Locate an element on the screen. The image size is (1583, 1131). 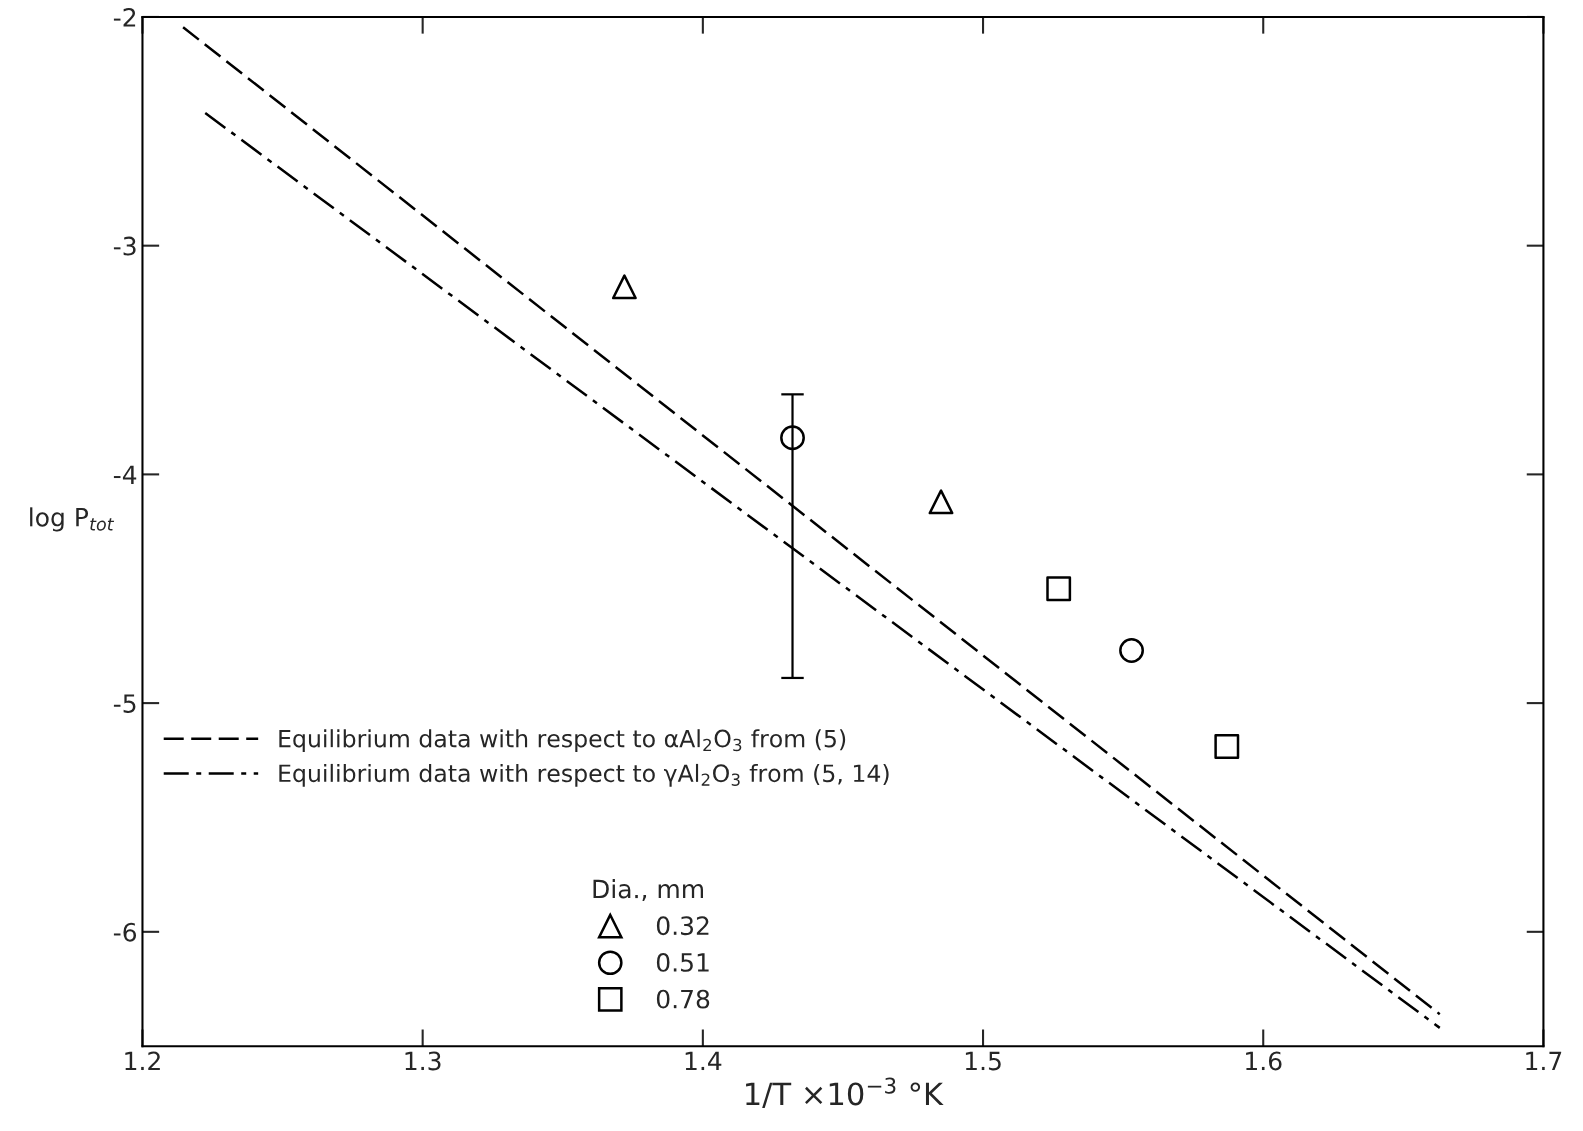
x-tick-label: 1.3 is located at coordinates (423, 1061).